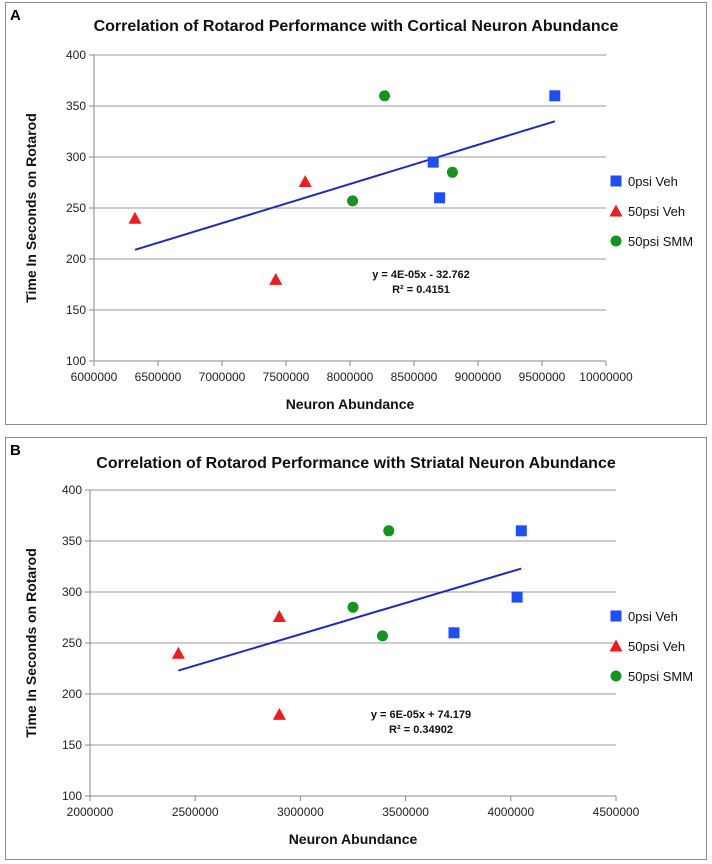  Describe the element at coordinates (606, 377) in the screenshot. I see `x-tick-label: 10000000` at that location.